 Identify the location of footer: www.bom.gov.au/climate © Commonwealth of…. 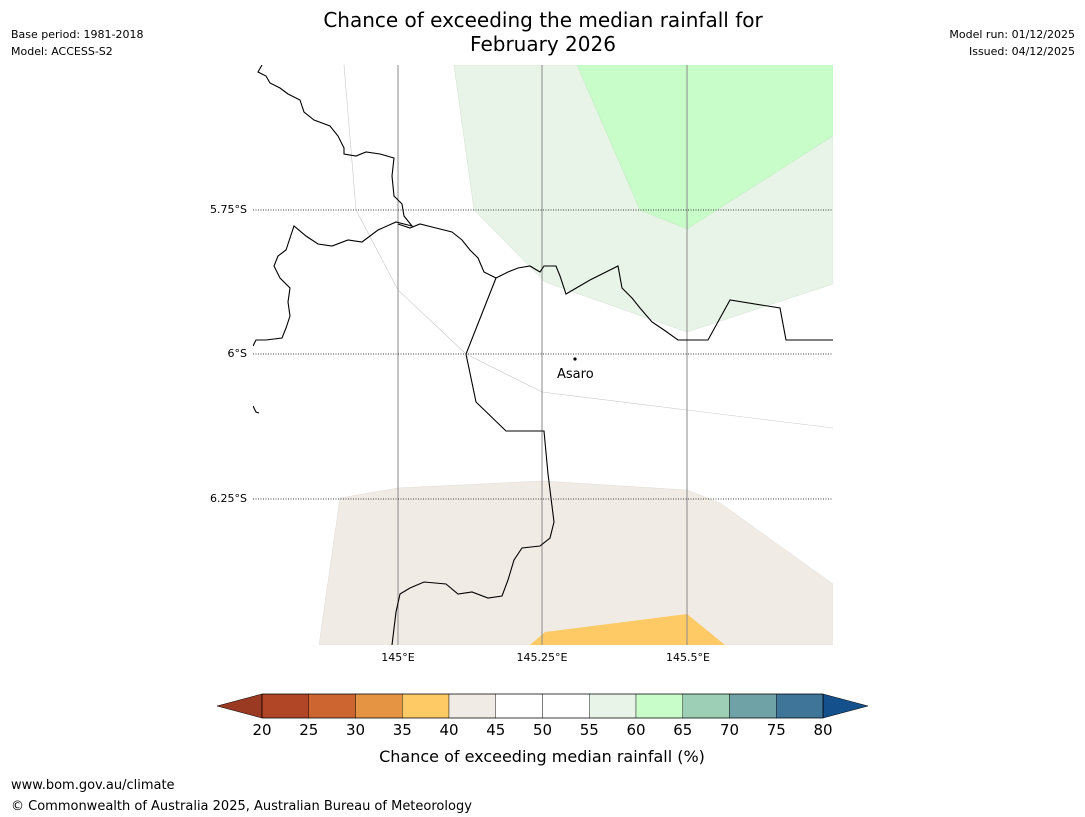
(241, 796).